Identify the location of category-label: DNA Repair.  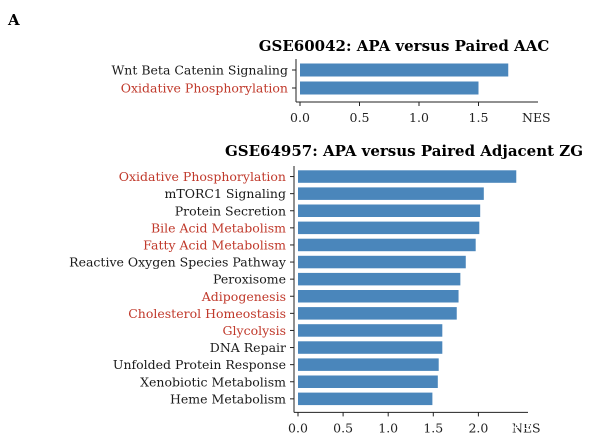
(248, 347).